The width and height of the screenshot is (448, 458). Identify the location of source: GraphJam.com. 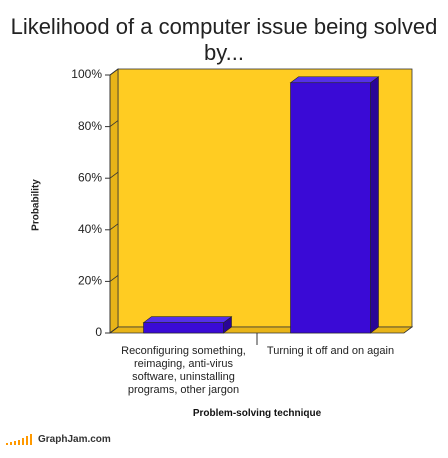
(74, 439).